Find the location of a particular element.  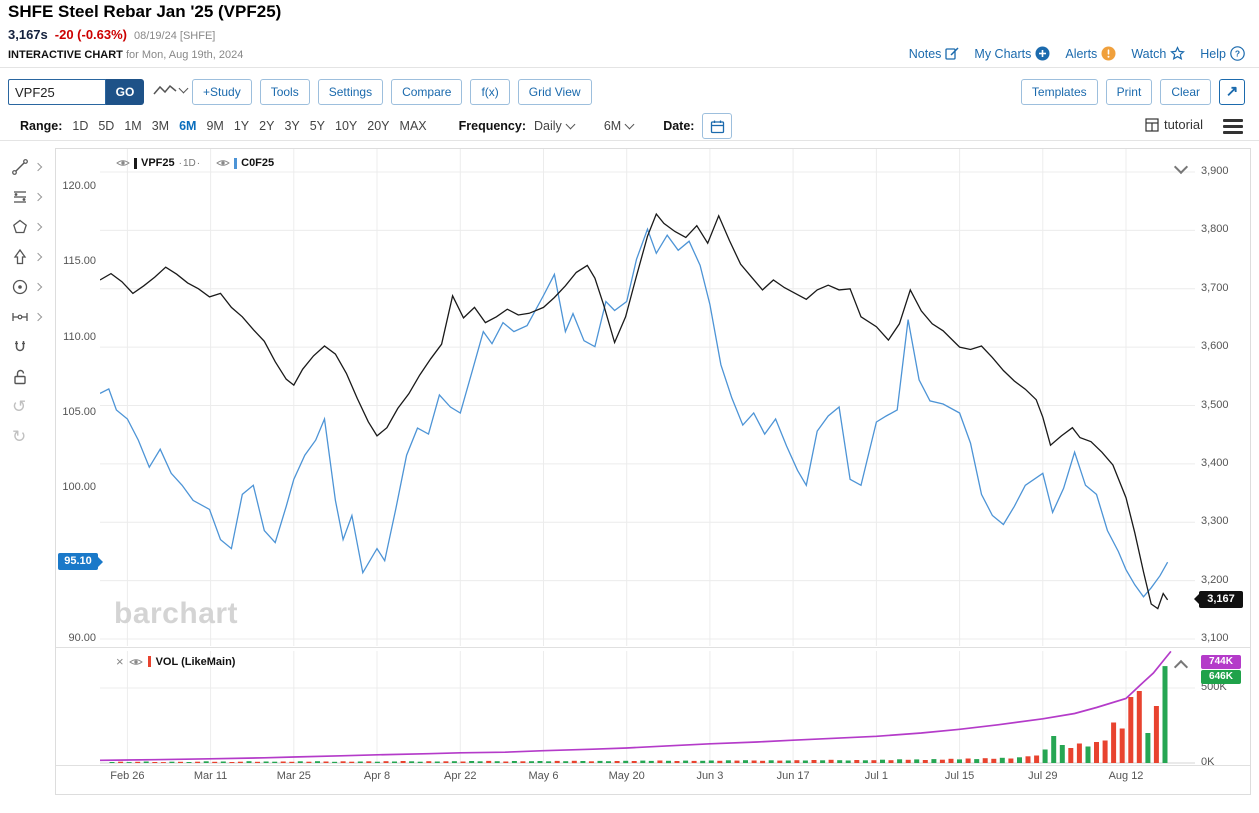

measure-tool is located at coordinates (27, 317).